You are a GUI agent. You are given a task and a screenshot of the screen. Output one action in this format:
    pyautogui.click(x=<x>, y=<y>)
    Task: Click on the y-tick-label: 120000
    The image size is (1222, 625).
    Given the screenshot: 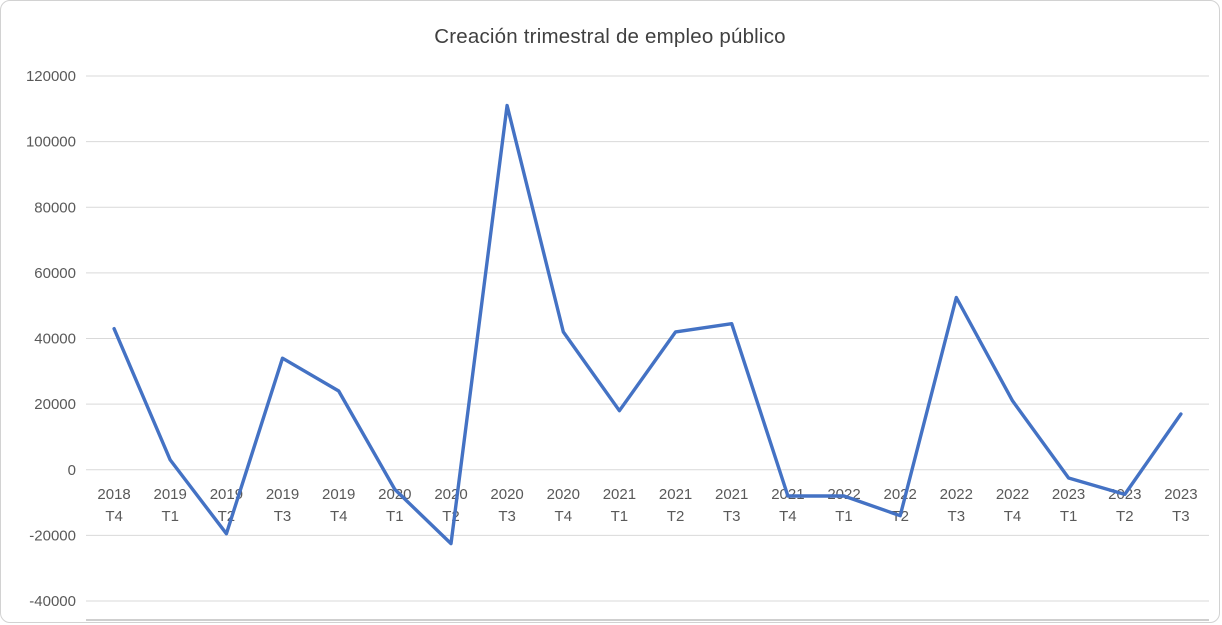 What is the action you would take?
    pyautogui.click(x=51, y=76)
    